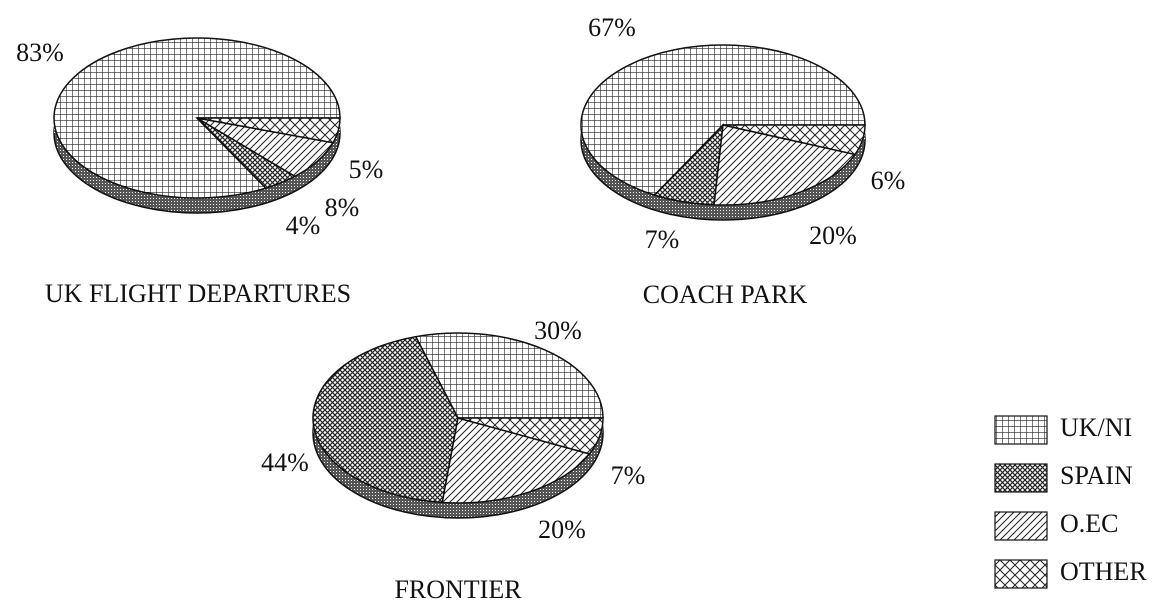  Describe the element at coordinates (1089, 523) in the screenshot. I see `legend-label: O.EC` at that location.